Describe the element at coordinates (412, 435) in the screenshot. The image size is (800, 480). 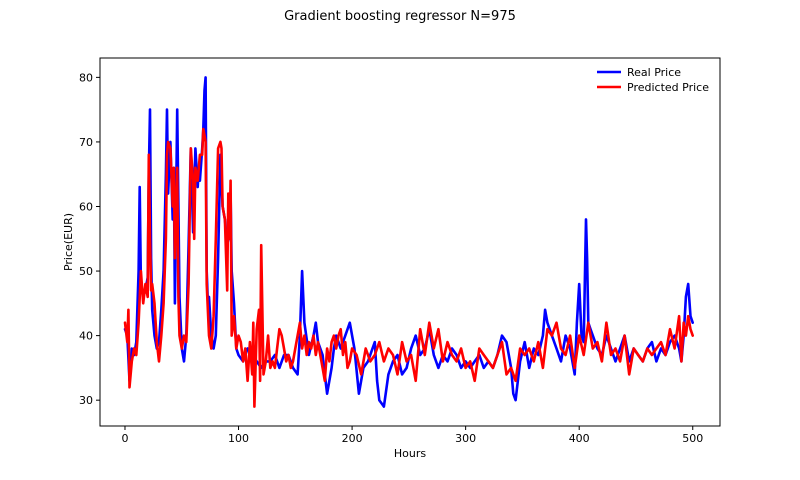
I see `x-axis-ticks: 0 100 200 300 400 500` at that location.